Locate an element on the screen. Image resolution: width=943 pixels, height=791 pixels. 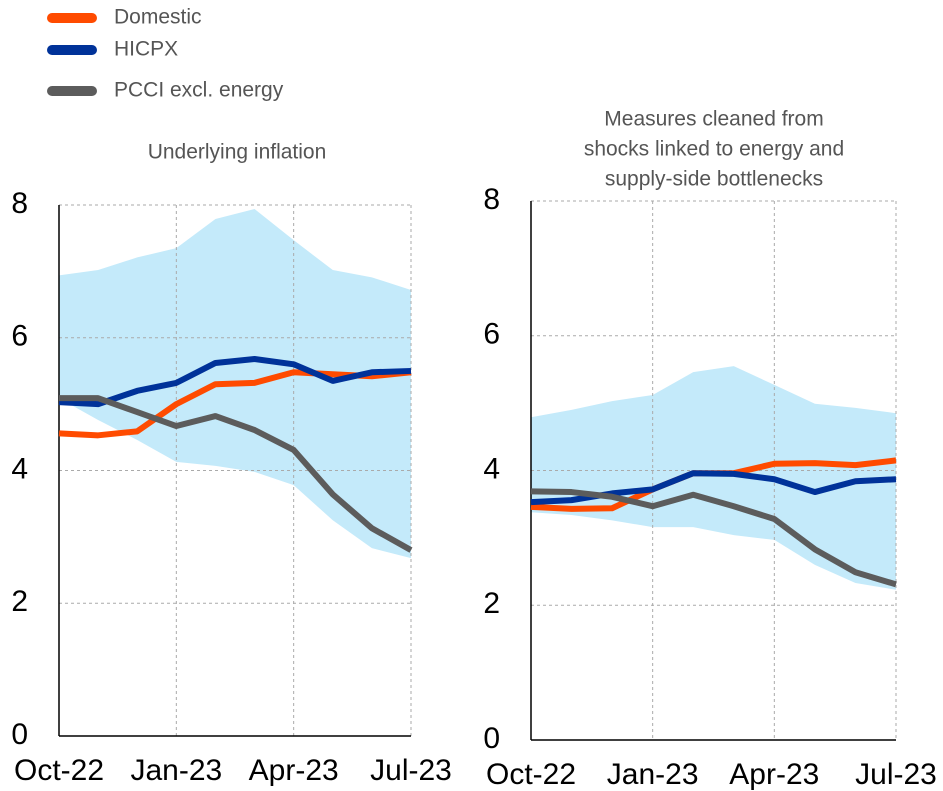
legend-label: HICPX is located at coordinates (146, 49).